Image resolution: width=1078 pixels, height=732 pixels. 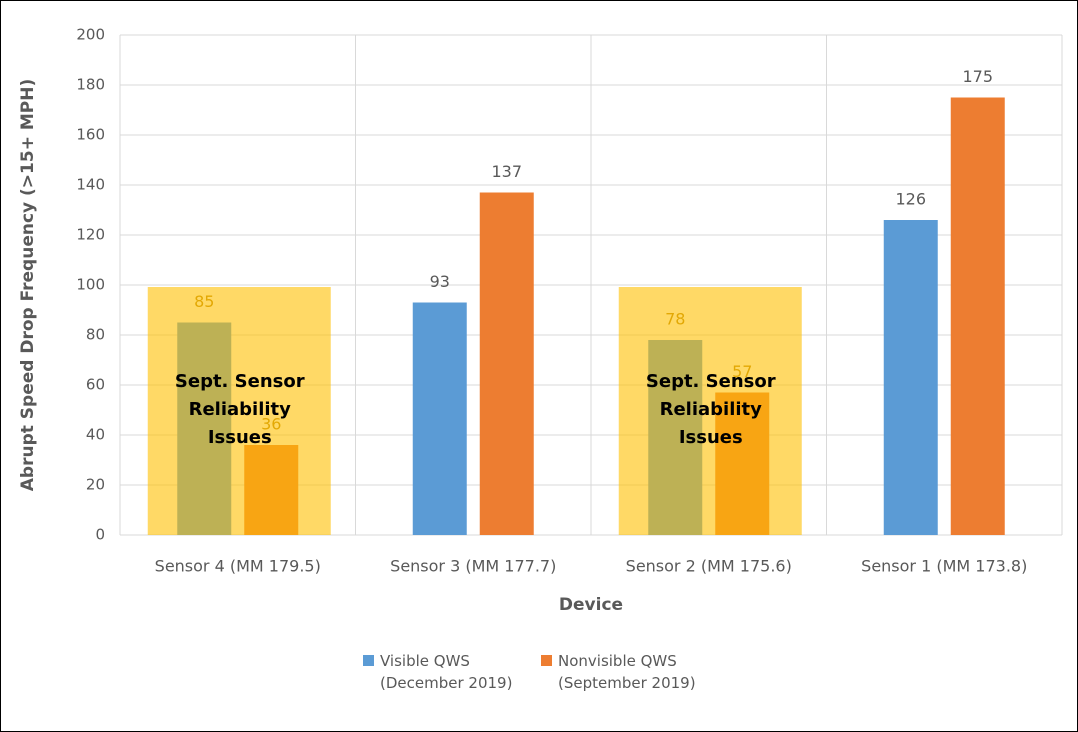 What do you see at coordinates (100, 535) in the screenshot?
I see `y-tick-label: 0` at bounding box center [100, 535].